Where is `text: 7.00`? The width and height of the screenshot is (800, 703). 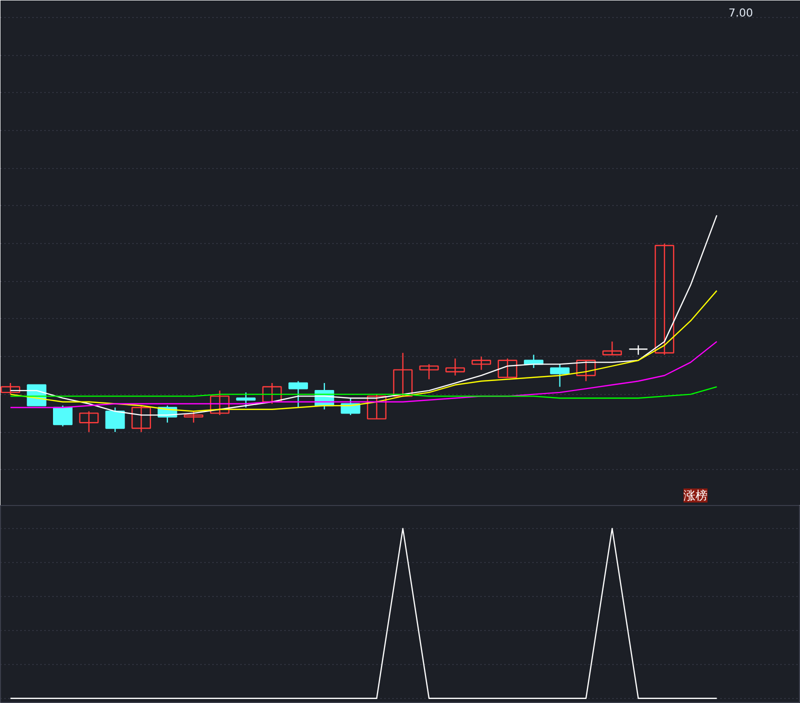
text: 7.00 is located at coordinates (740, 13).